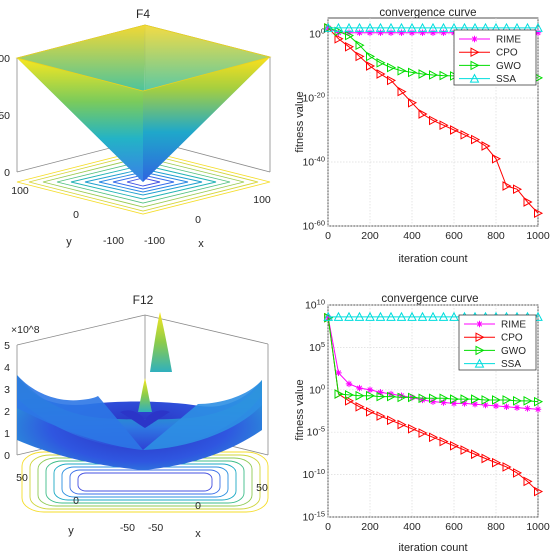 This screenshot has height=557, width=550. What do you see at coordinates (427, 13) in the screenshot?
I see `conv-top-title: convergence curve` at bounding box center [427, 13].